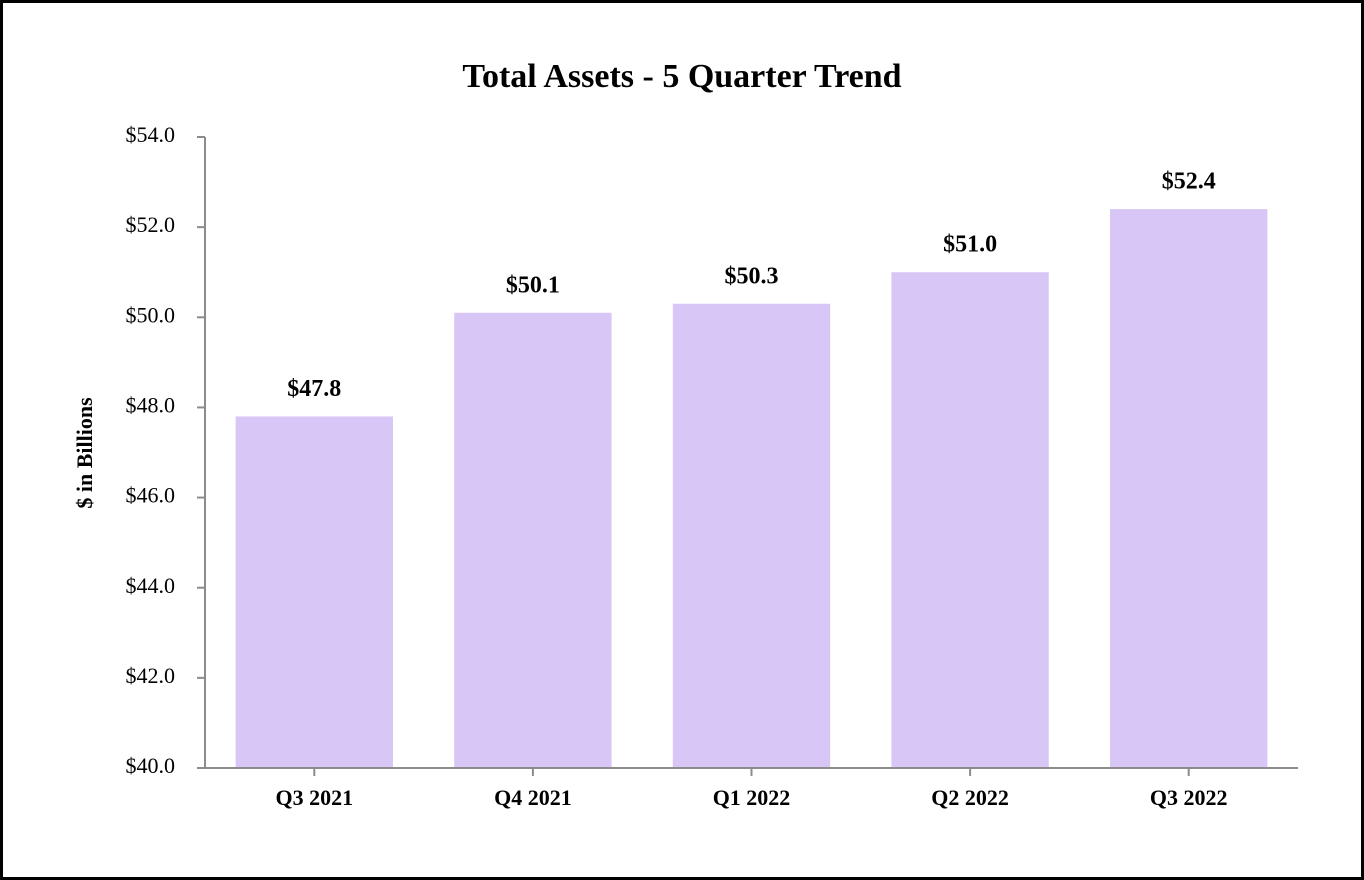  I want to click on value-label: $50.1, so click(533, 285).